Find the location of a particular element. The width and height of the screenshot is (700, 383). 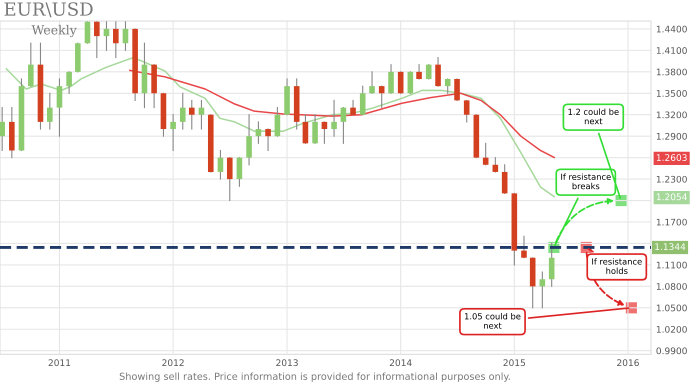

x-tick-label: 2016 is located at coordinates (628, 362).